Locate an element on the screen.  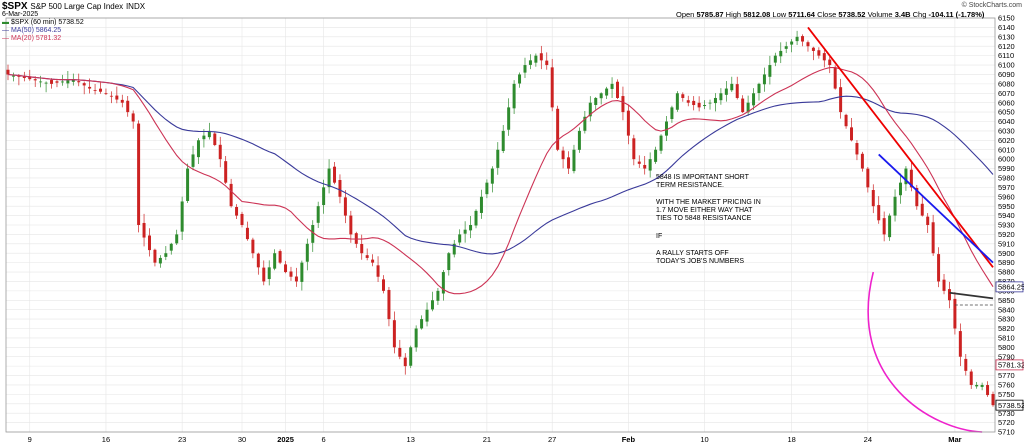
ma20-price-tag-box is located at coordinates (1009, 365).